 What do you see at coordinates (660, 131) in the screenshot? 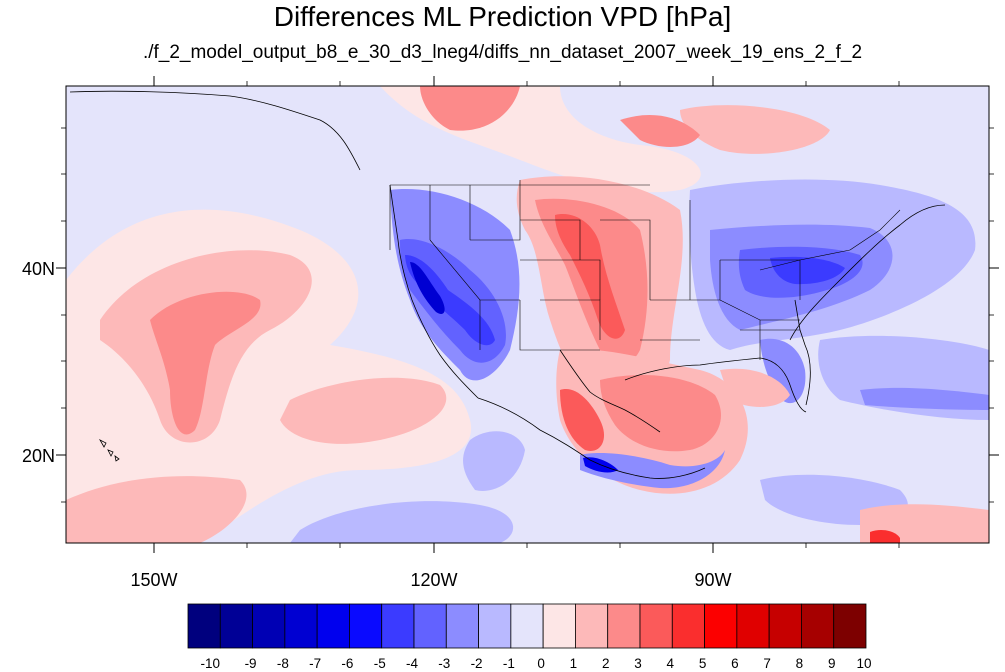
I see `field-gulf-canada-pink` at bounding box center [660, 131].